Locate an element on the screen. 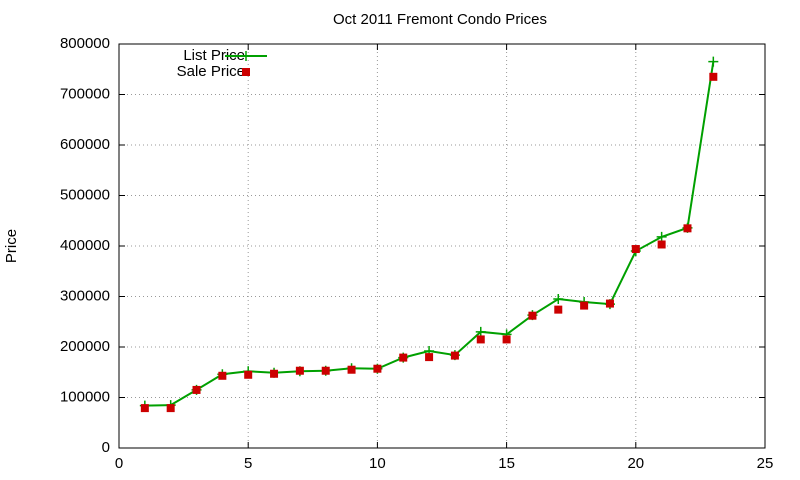  y-tick-label: 0 is located at coordinates (106, 447).